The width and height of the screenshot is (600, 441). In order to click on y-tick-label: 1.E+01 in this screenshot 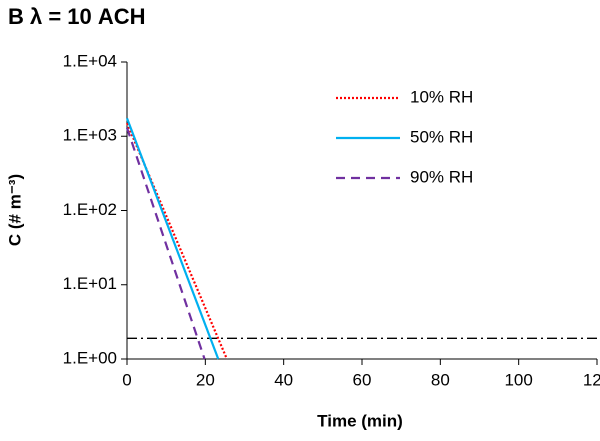, I will do `click(90, 283)`.